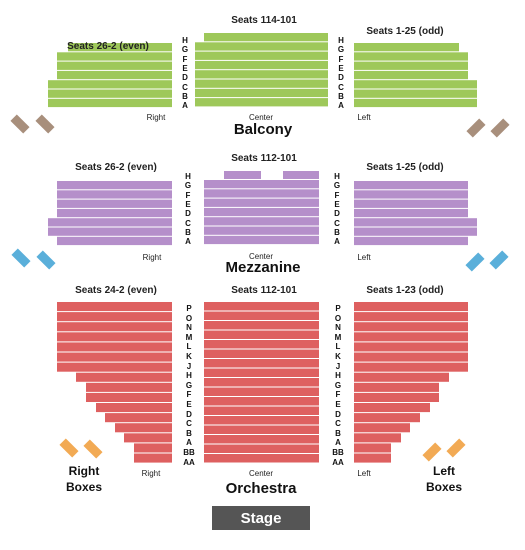  Describe the element at coordinates (411, 203) in the screenshot. I see `mezzanine-right-row-F` at that location.